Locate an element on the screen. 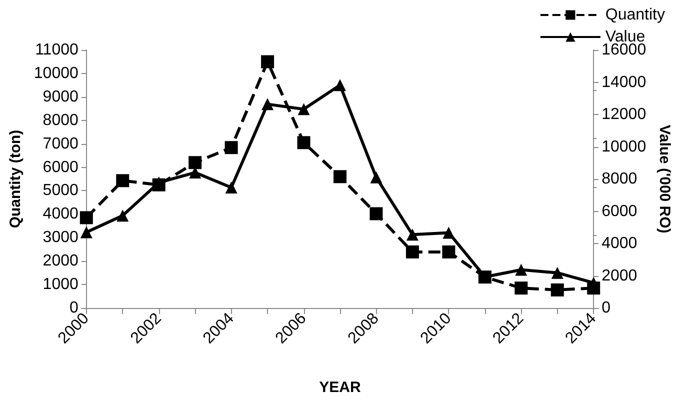 The width and height of the screenshot is (680, 401). y2-tick-label: 2000 is located at coordinates (620, 275).